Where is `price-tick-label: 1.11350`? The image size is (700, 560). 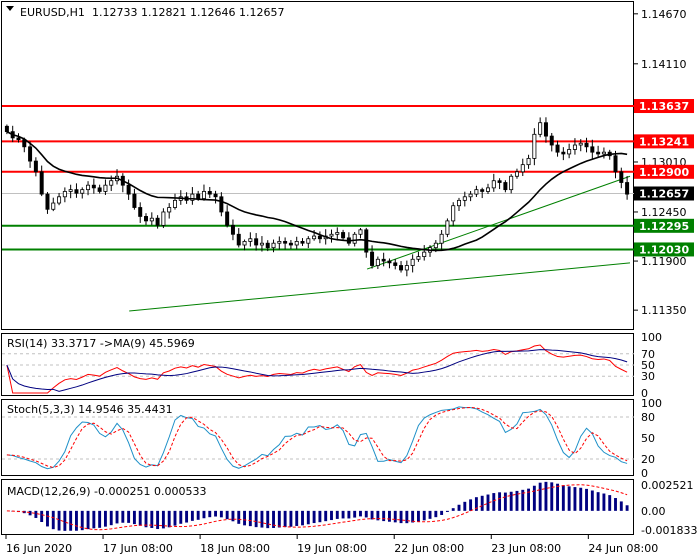 price-tick-label: 1.11350 is located at coordinates (664, 310).